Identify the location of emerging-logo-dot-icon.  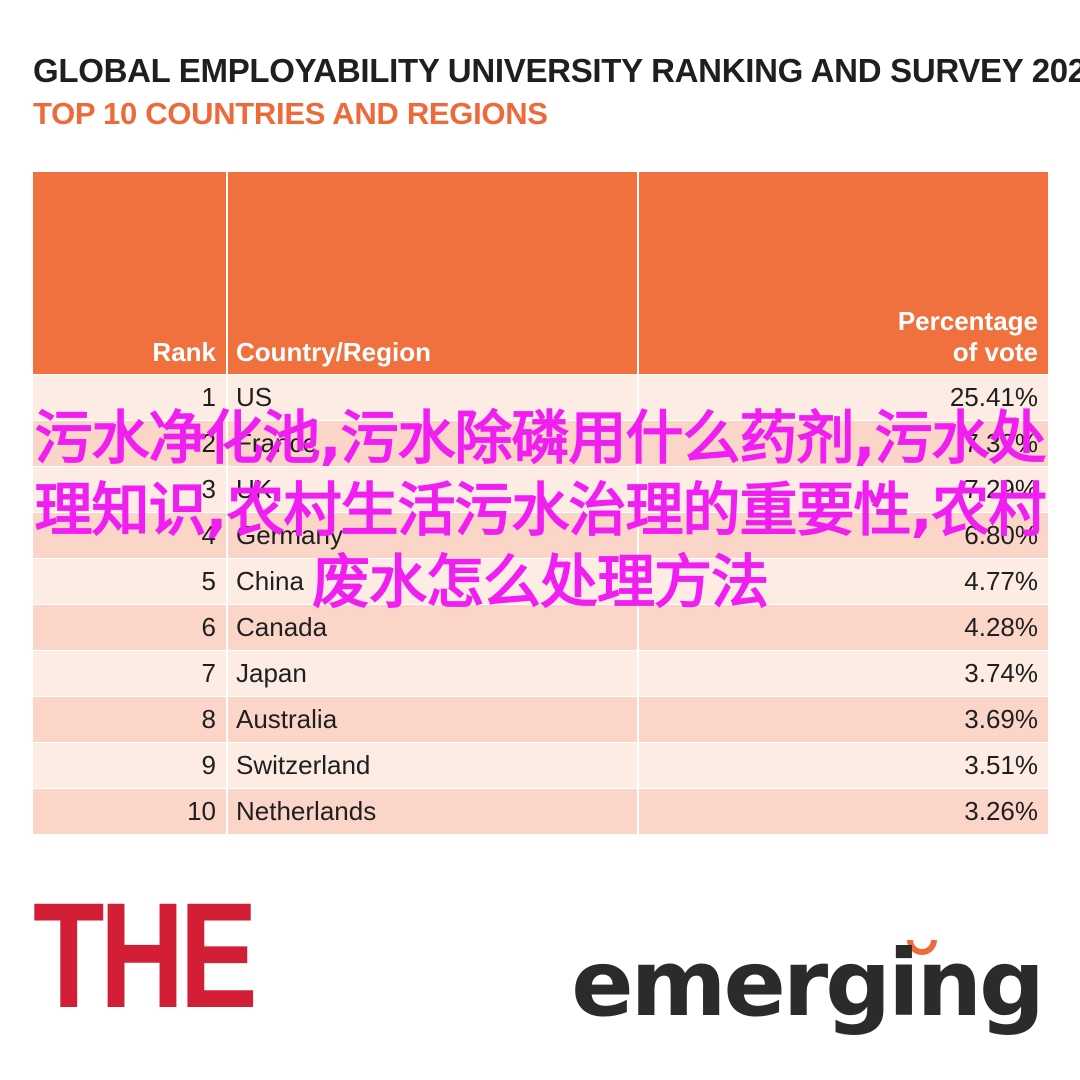
(922, 947).